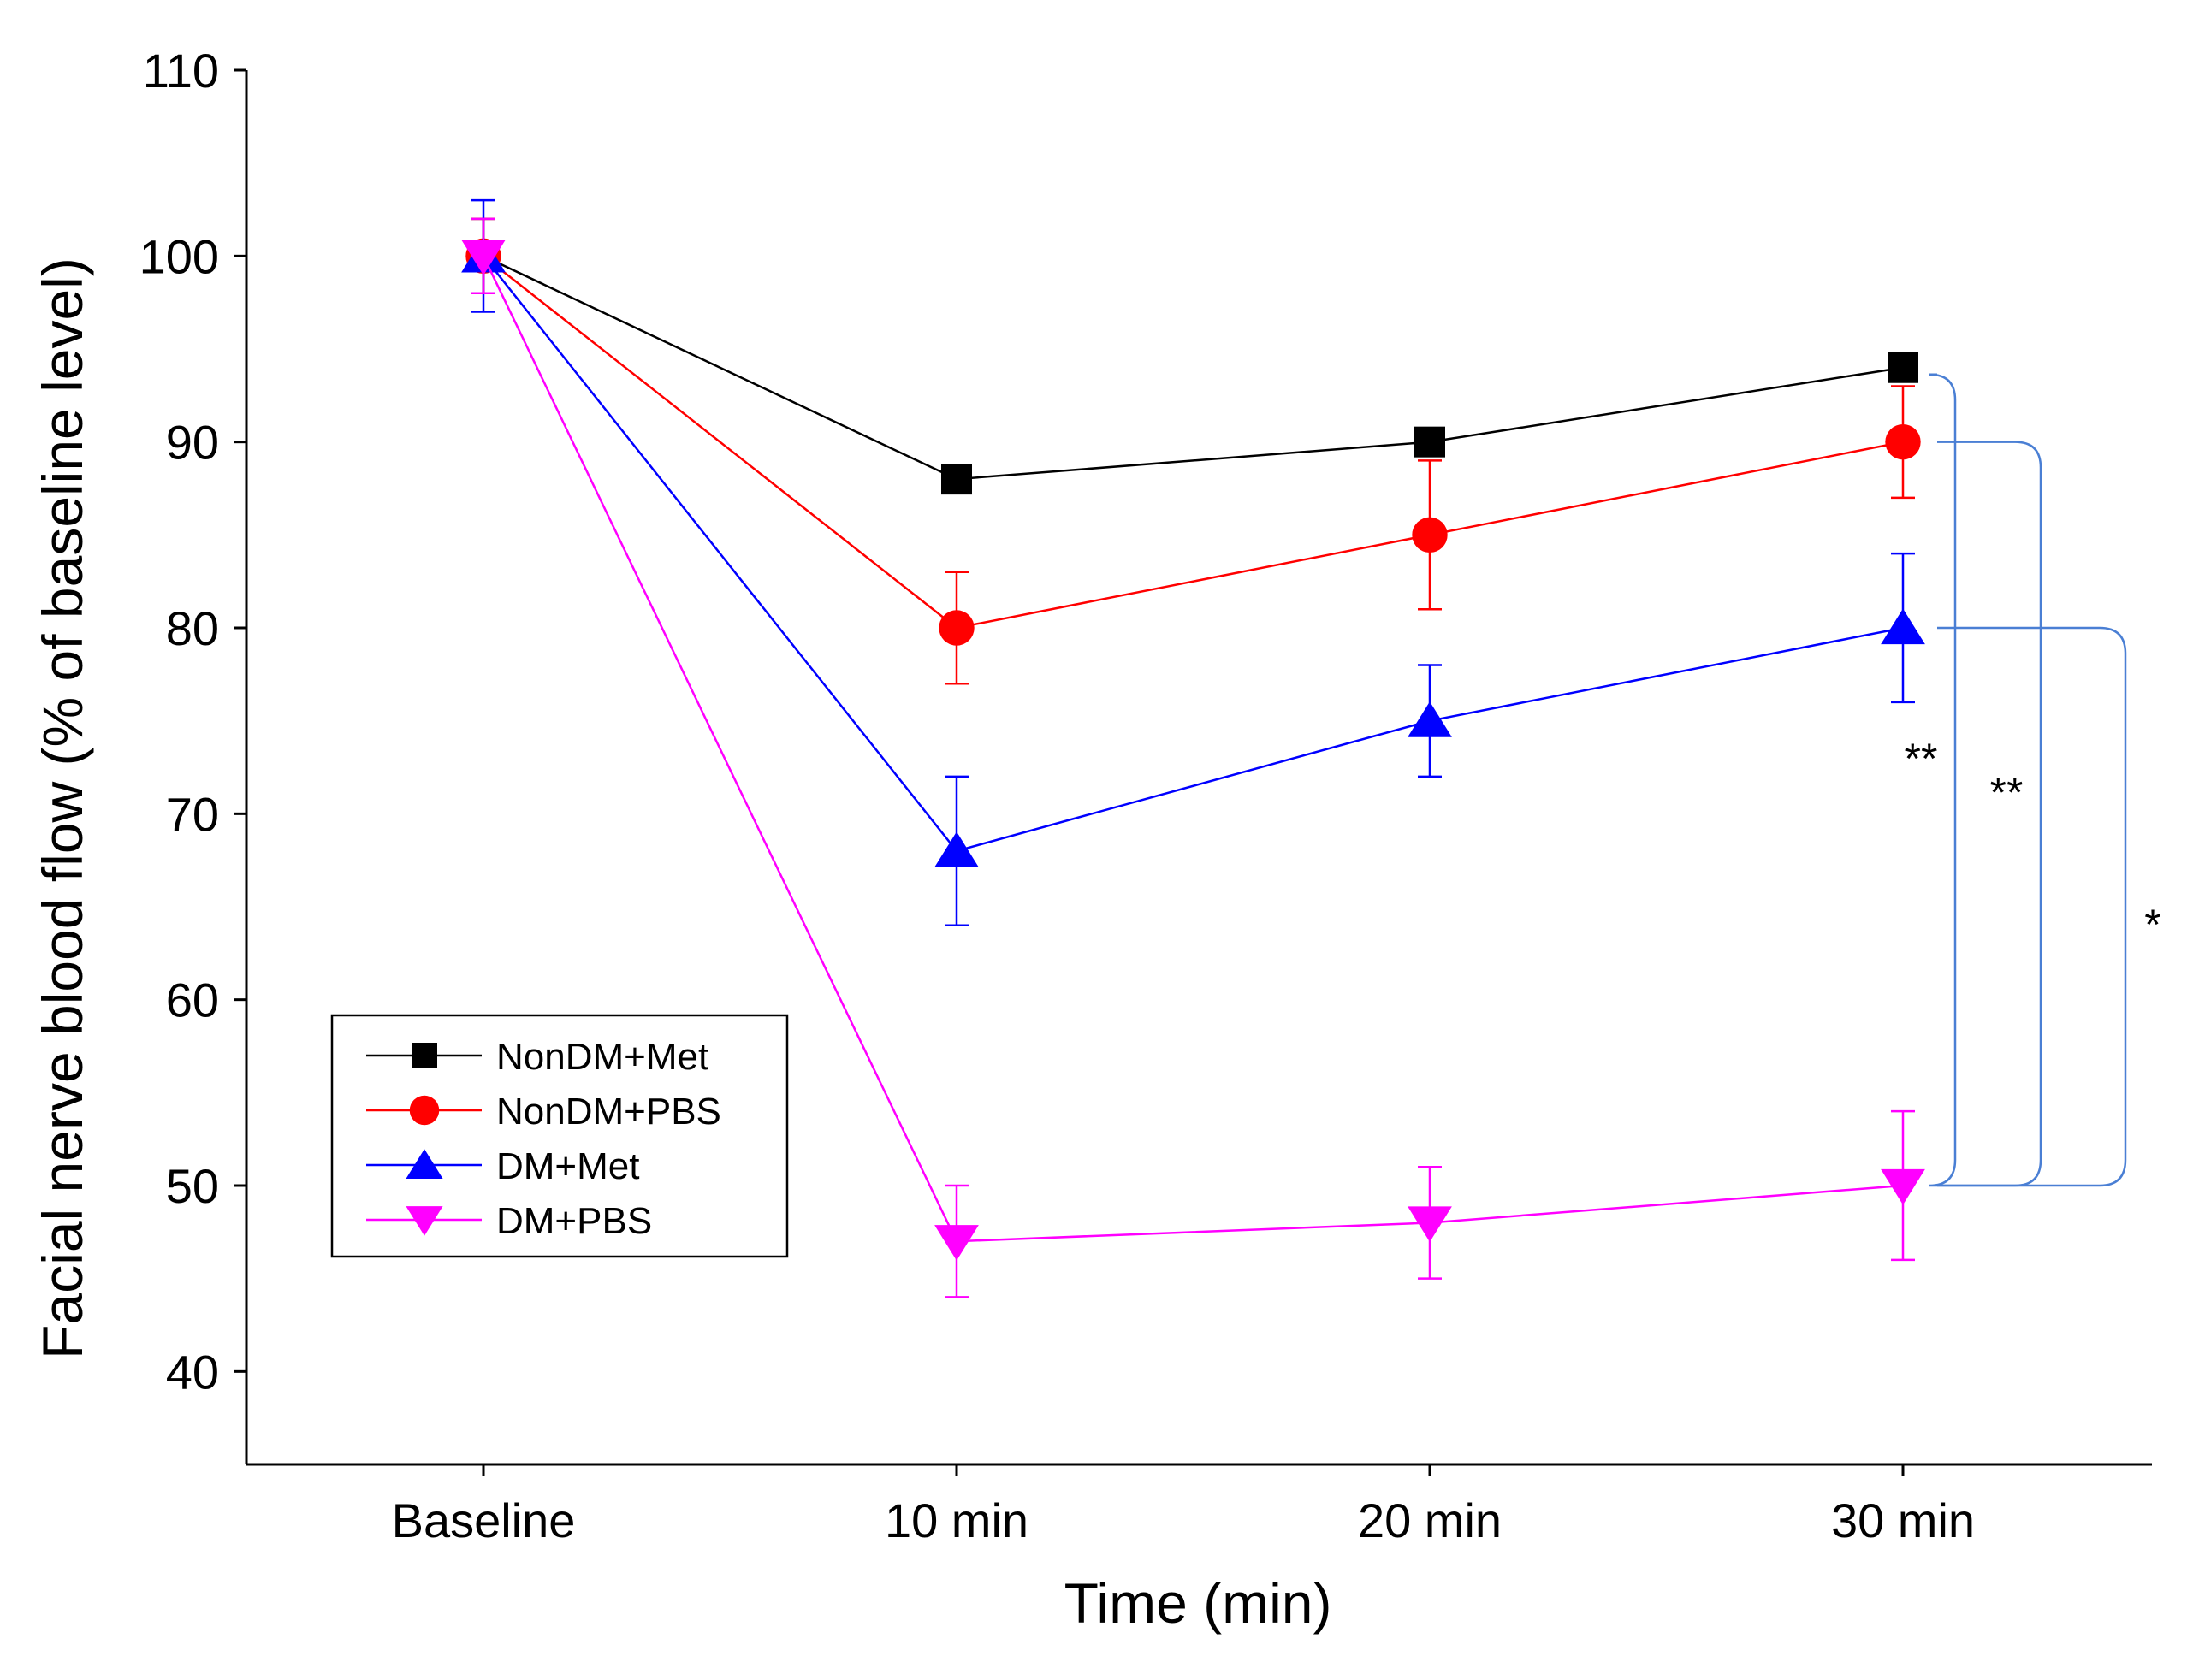 This screenshot has height=1680, width=2199. What do you see at coordinates (559, 1136) in the screenshot?
I see `legend: NonDM+Met NonDM+PBS DM+Met DM+PBS` at bounding box center [559, 1136].